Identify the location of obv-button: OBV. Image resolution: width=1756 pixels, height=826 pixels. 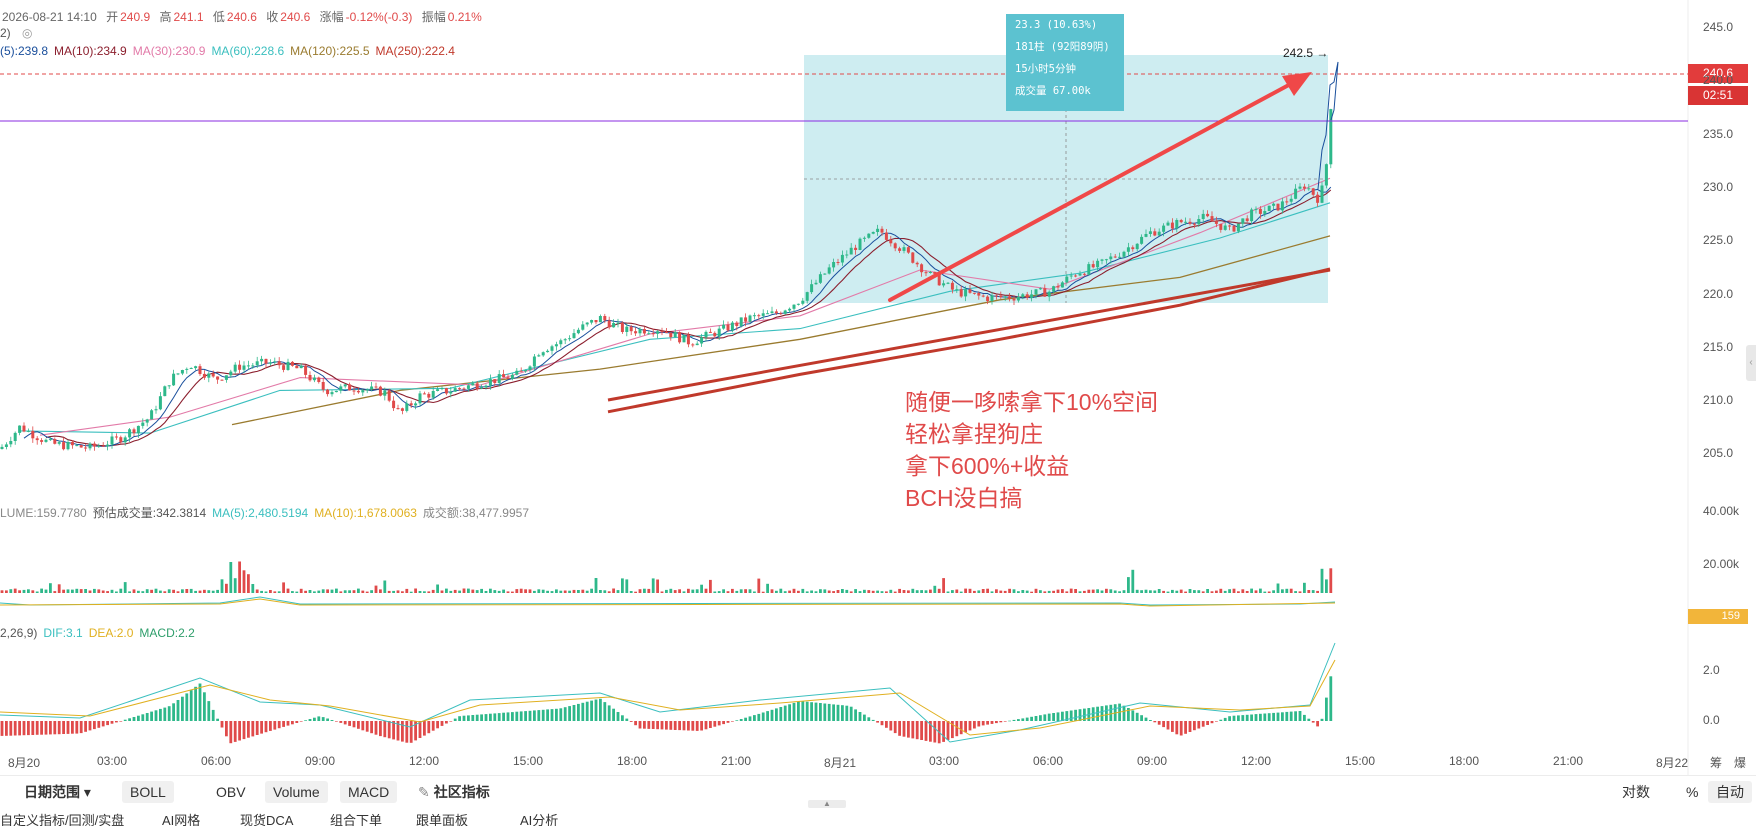
(231, 792).